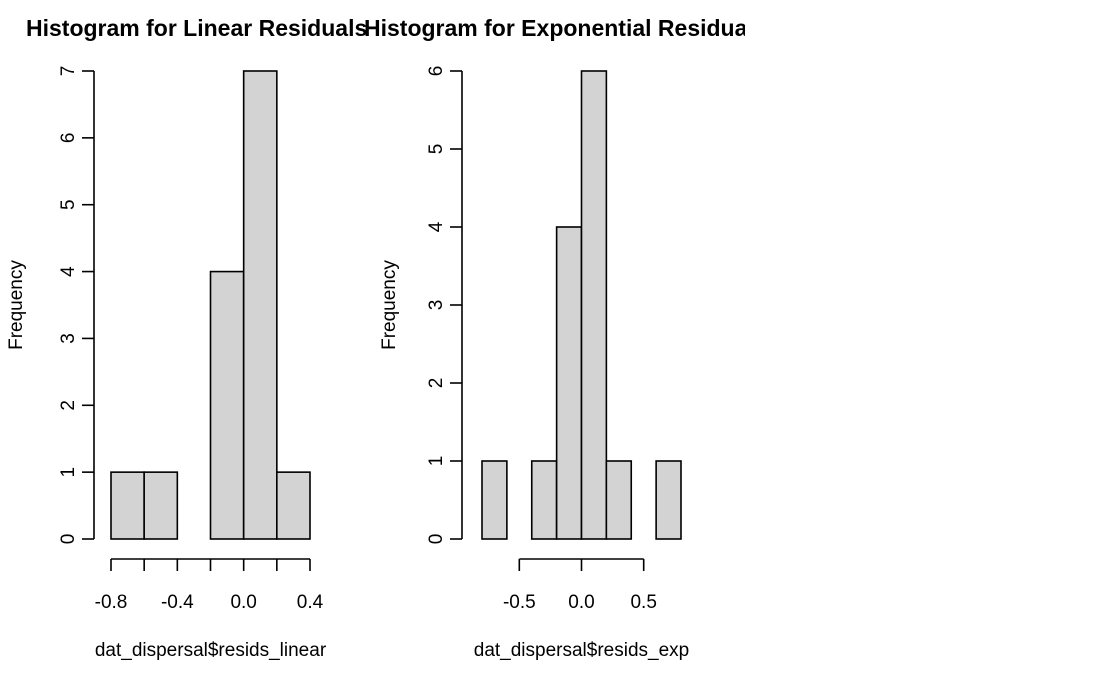 The image size is (1114, 688). I want to click on chart-title: Histogram for Exponential Residuals, so click(565, 28).